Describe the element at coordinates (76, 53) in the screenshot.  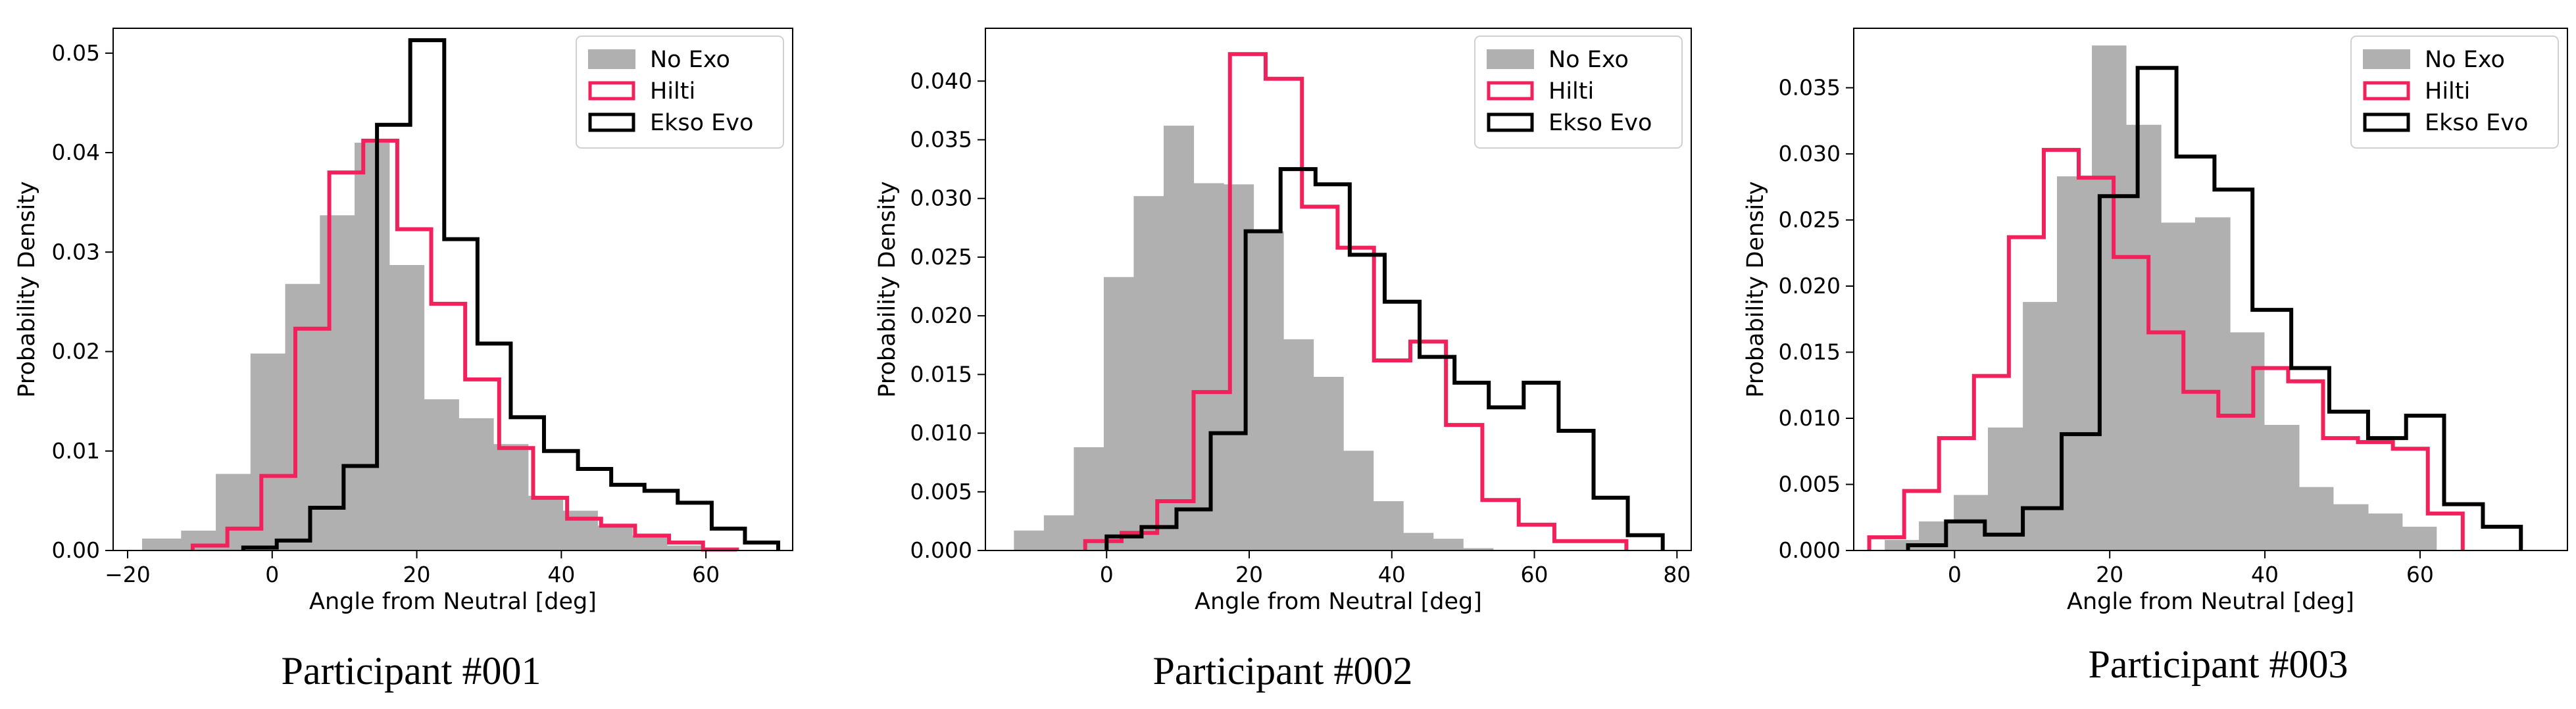
I see `y-tick-label: 0.05` at that location.